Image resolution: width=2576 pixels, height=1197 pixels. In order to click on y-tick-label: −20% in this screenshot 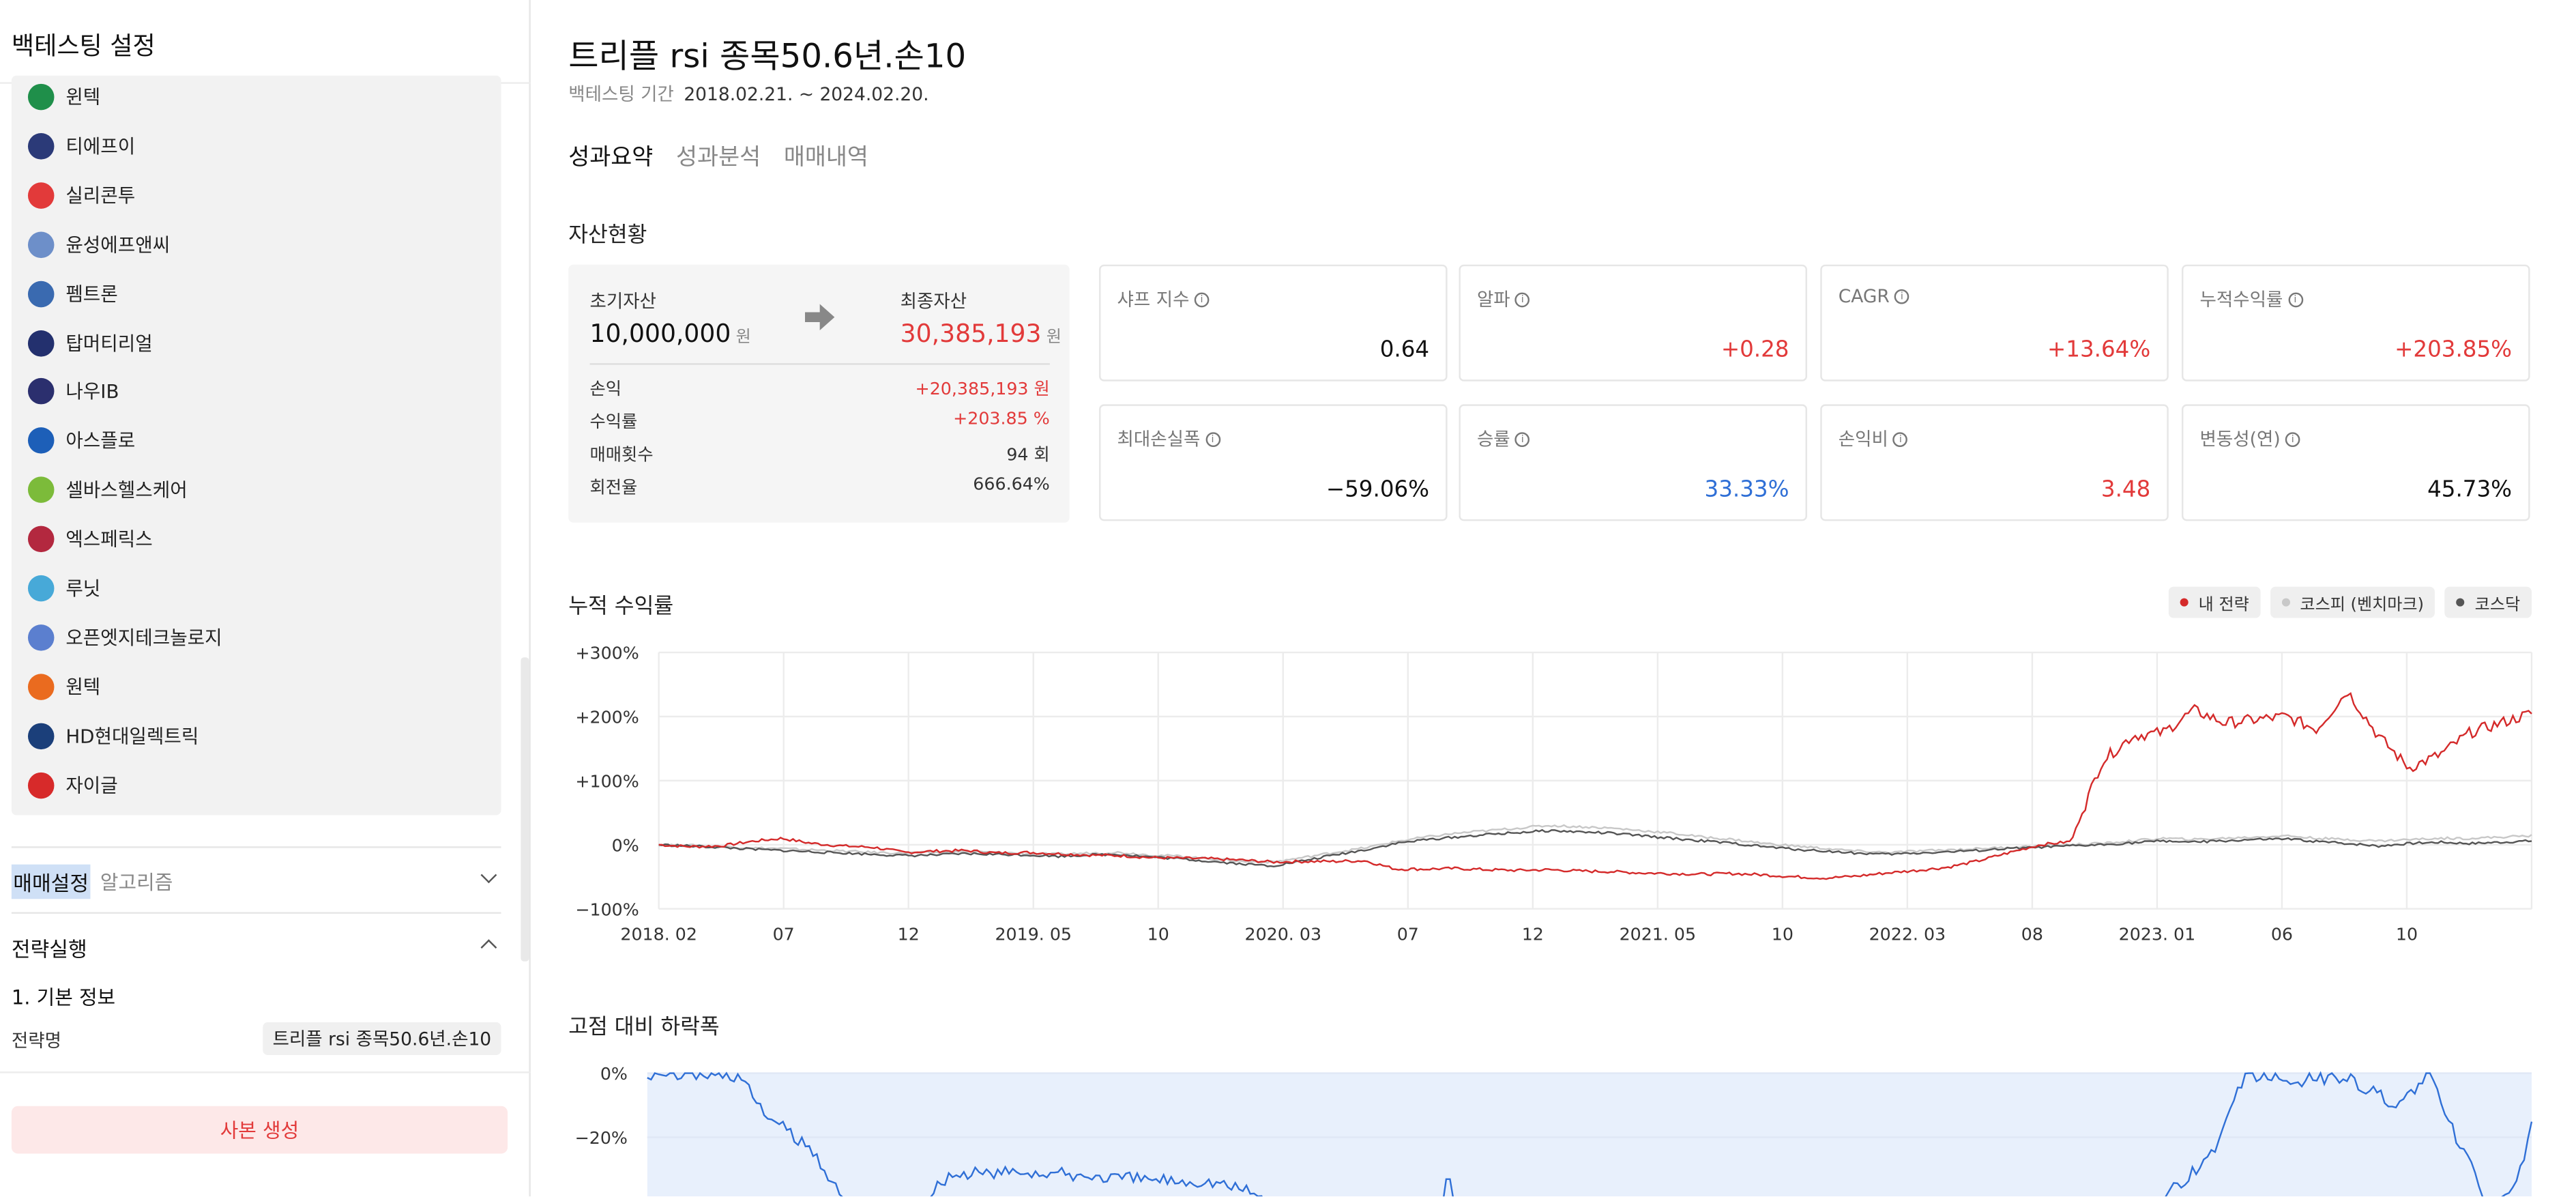, I will do `click(601, 1138)`.